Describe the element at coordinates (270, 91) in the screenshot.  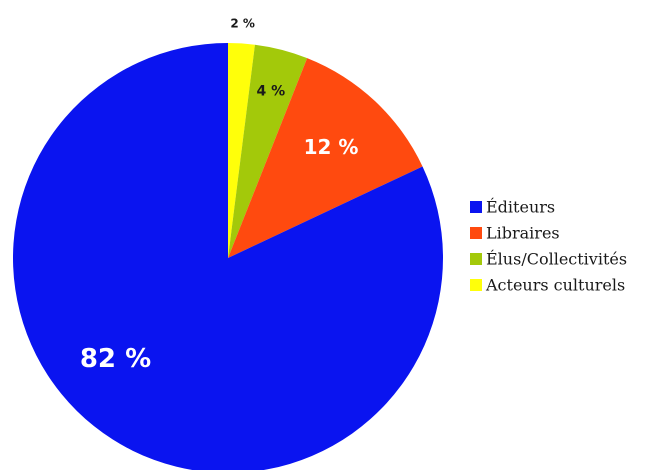
I see `slice-label-elus-collectivites: 4 %` at that location.